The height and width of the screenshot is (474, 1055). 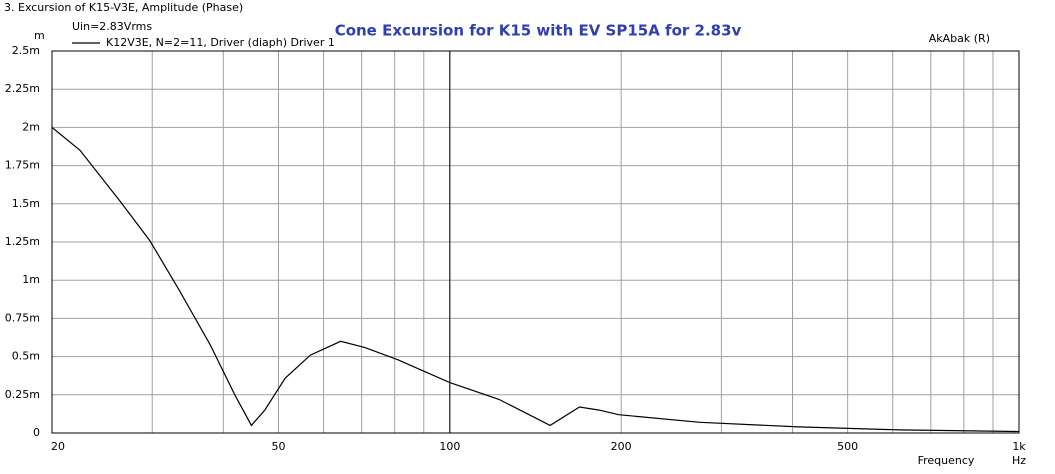 What do you see at coordinates (58, 446) in the screenshot?
I see `x-tick-label: 20` at bounding box center [58, 446].